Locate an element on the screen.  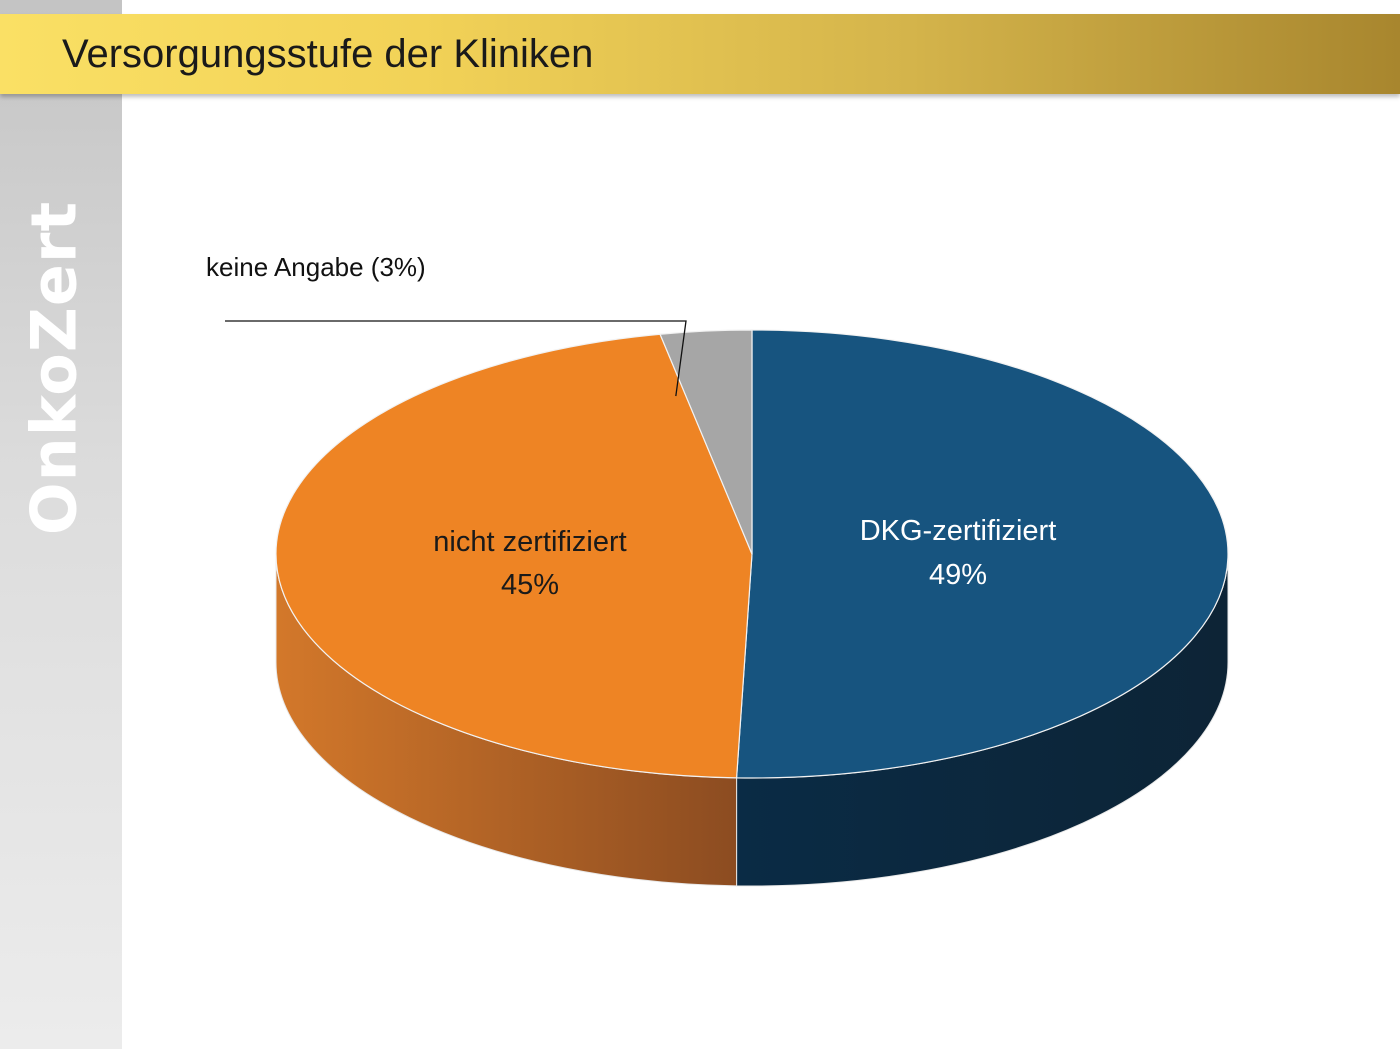
slice-value-dkg-zertifiziert: 49% is located at coordinates (958, 575).